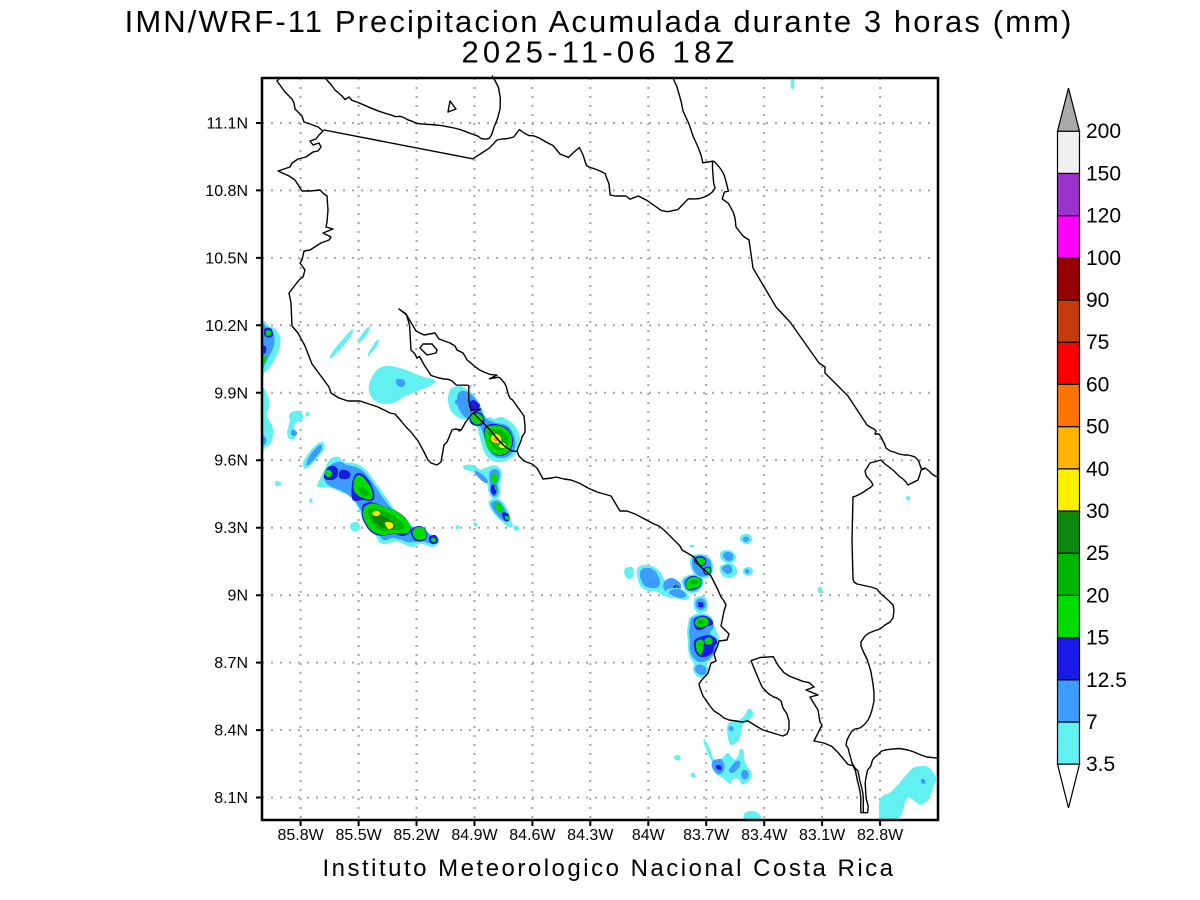 The image size is (1200, 900). I want to click on svg-text: 7, so click(1092, 722).